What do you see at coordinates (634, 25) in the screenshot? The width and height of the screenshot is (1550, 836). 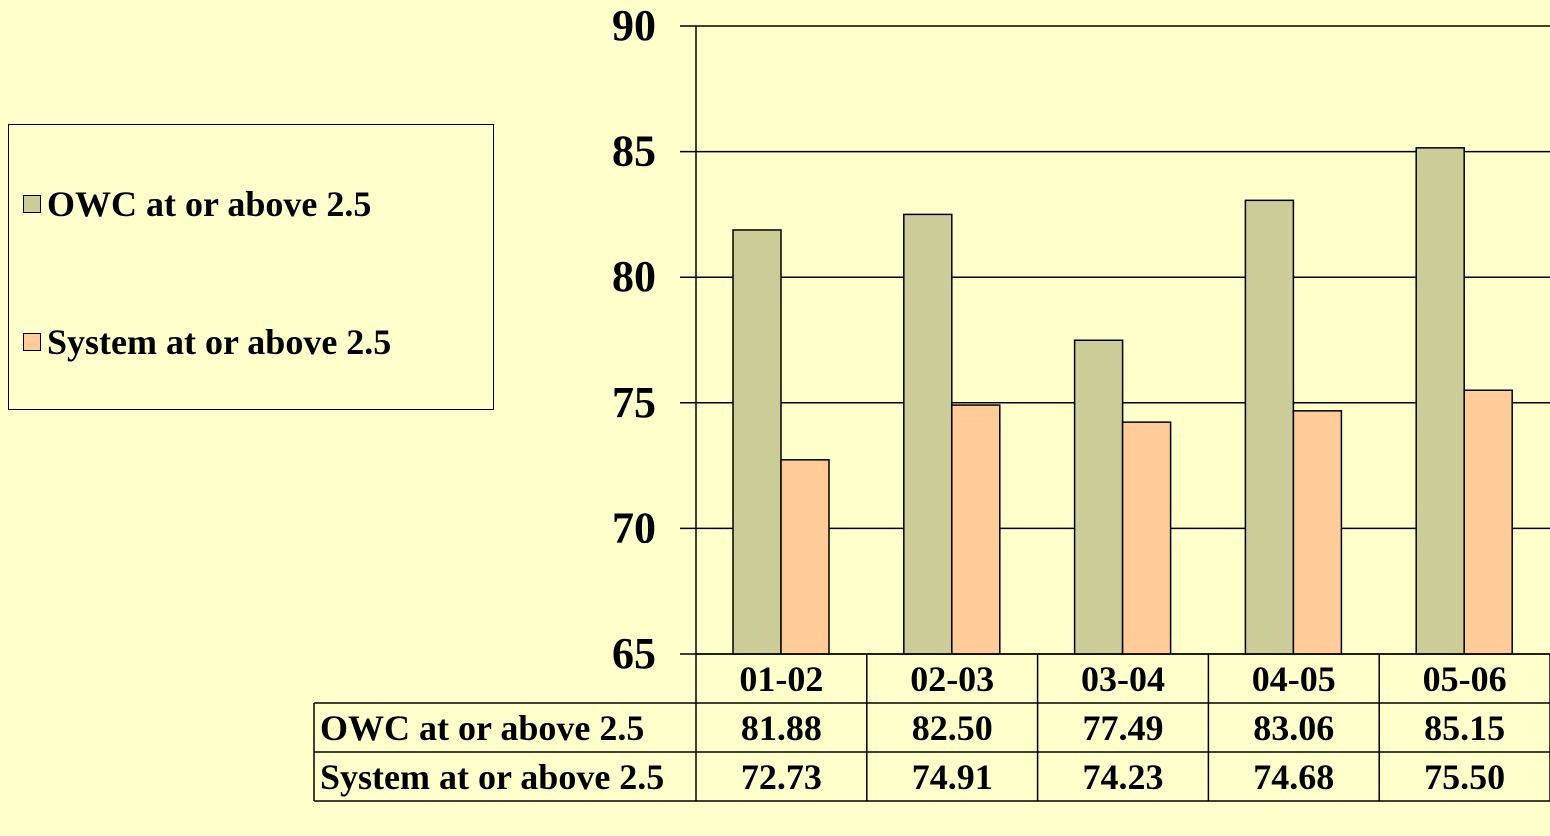 I see `y-tick-label: 90` at bounding box center [634, 25].